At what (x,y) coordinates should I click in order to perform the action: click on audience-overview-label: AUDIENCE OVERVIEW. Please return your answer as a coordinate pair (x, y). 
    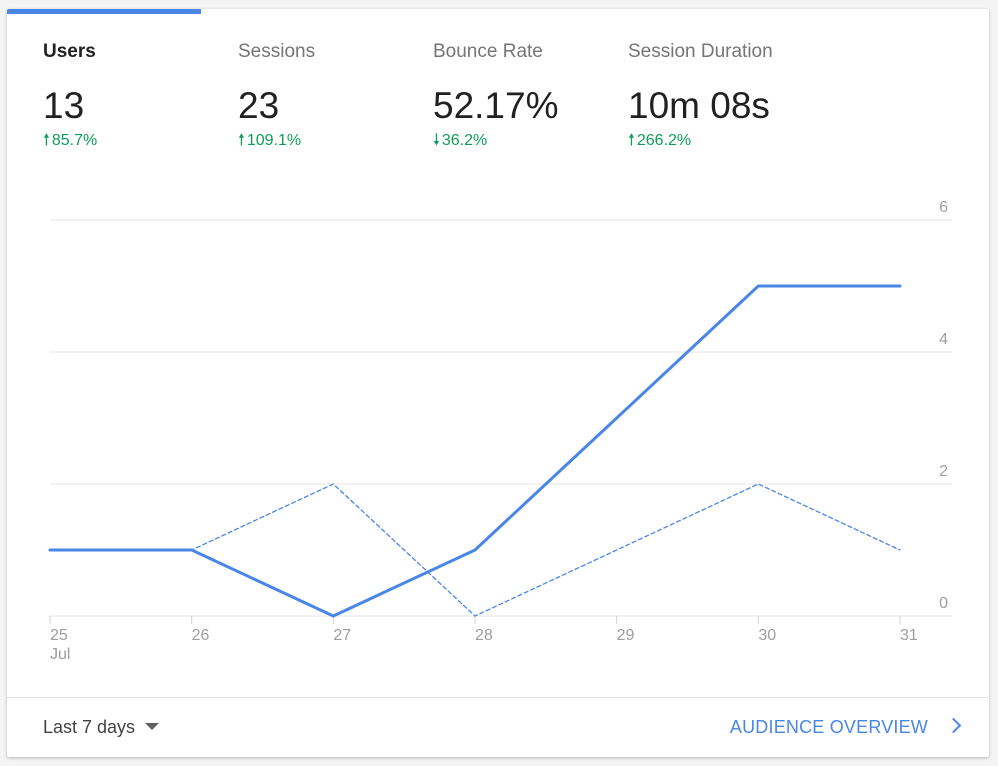
    Looking at the image, I should click on (828, 727).